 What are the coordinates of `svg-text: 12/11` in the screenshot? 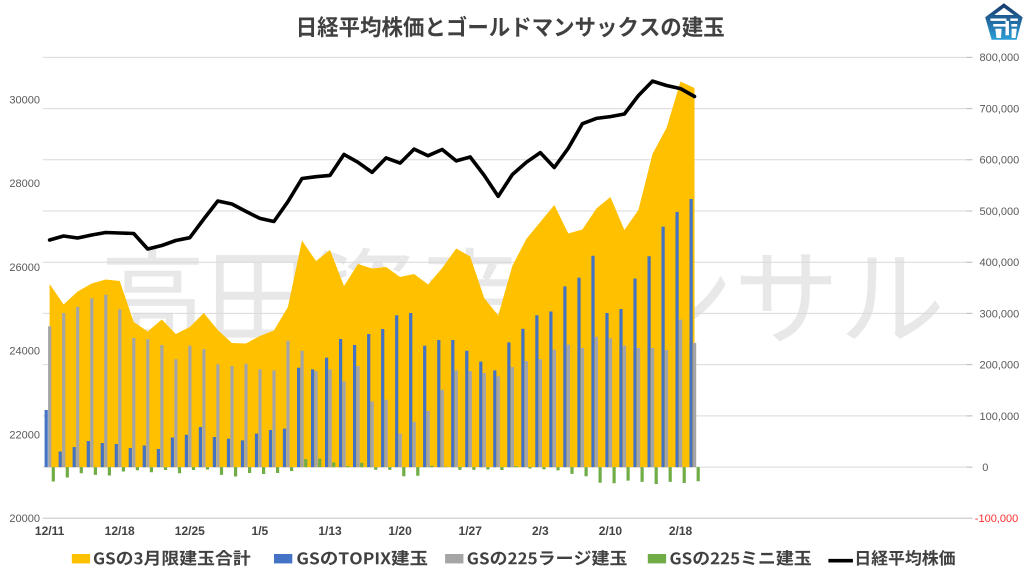 It's located at (50, 531).